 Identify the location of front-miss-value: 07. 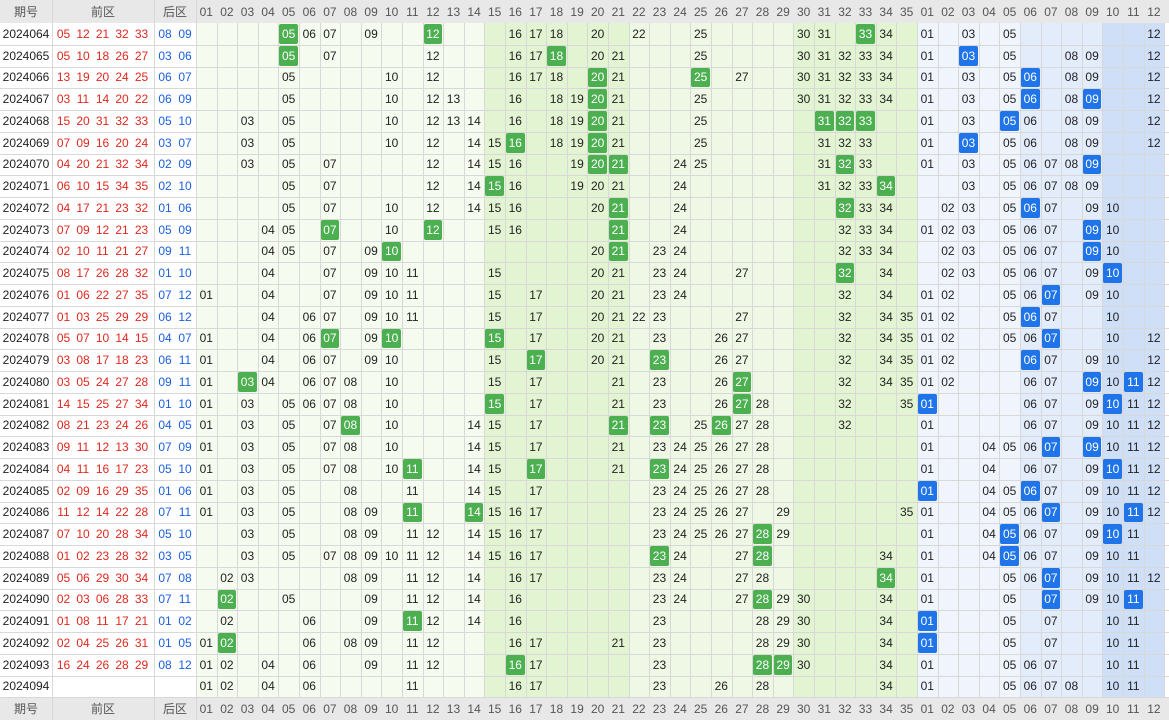
(330, 55).